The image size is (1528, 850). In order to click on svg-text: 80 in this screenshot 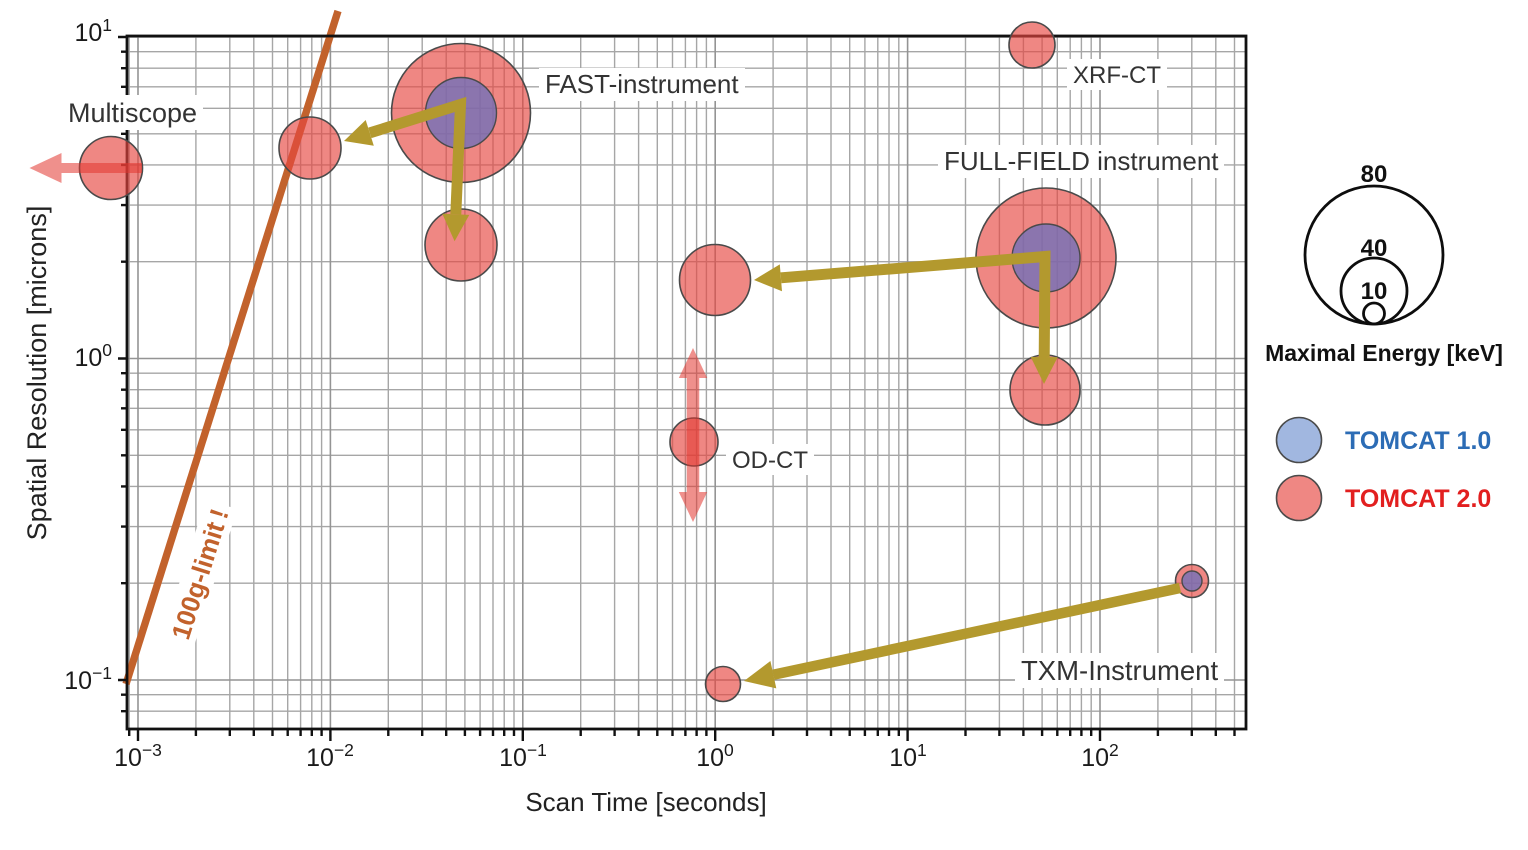, I will do `click(1374, 174)`.